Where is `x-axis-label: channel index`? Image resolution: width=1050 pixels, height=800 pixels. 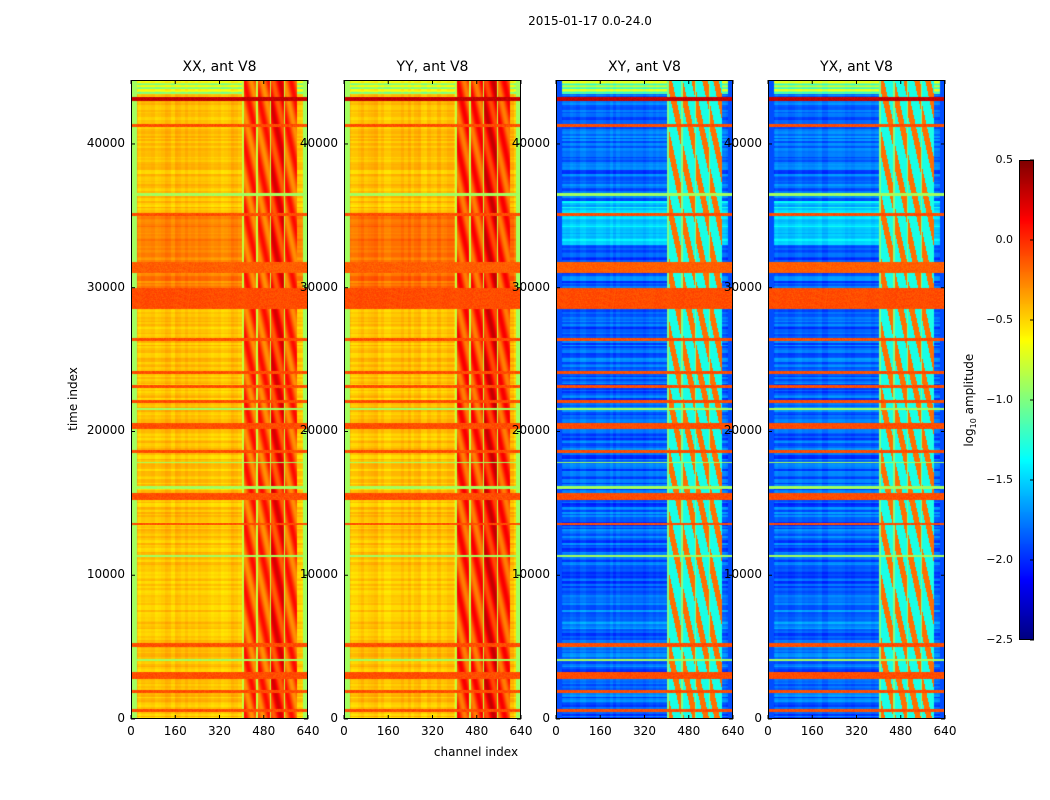 x-axis-label: channel index is located at coordinates (476, 752).